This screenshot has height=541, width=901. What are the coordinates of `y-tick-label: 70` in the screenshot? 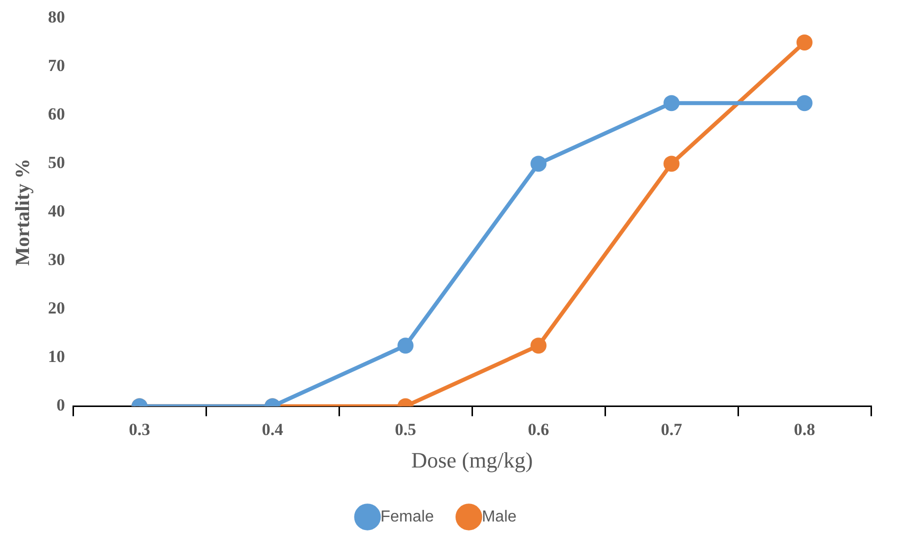 It's located at (56, 66).